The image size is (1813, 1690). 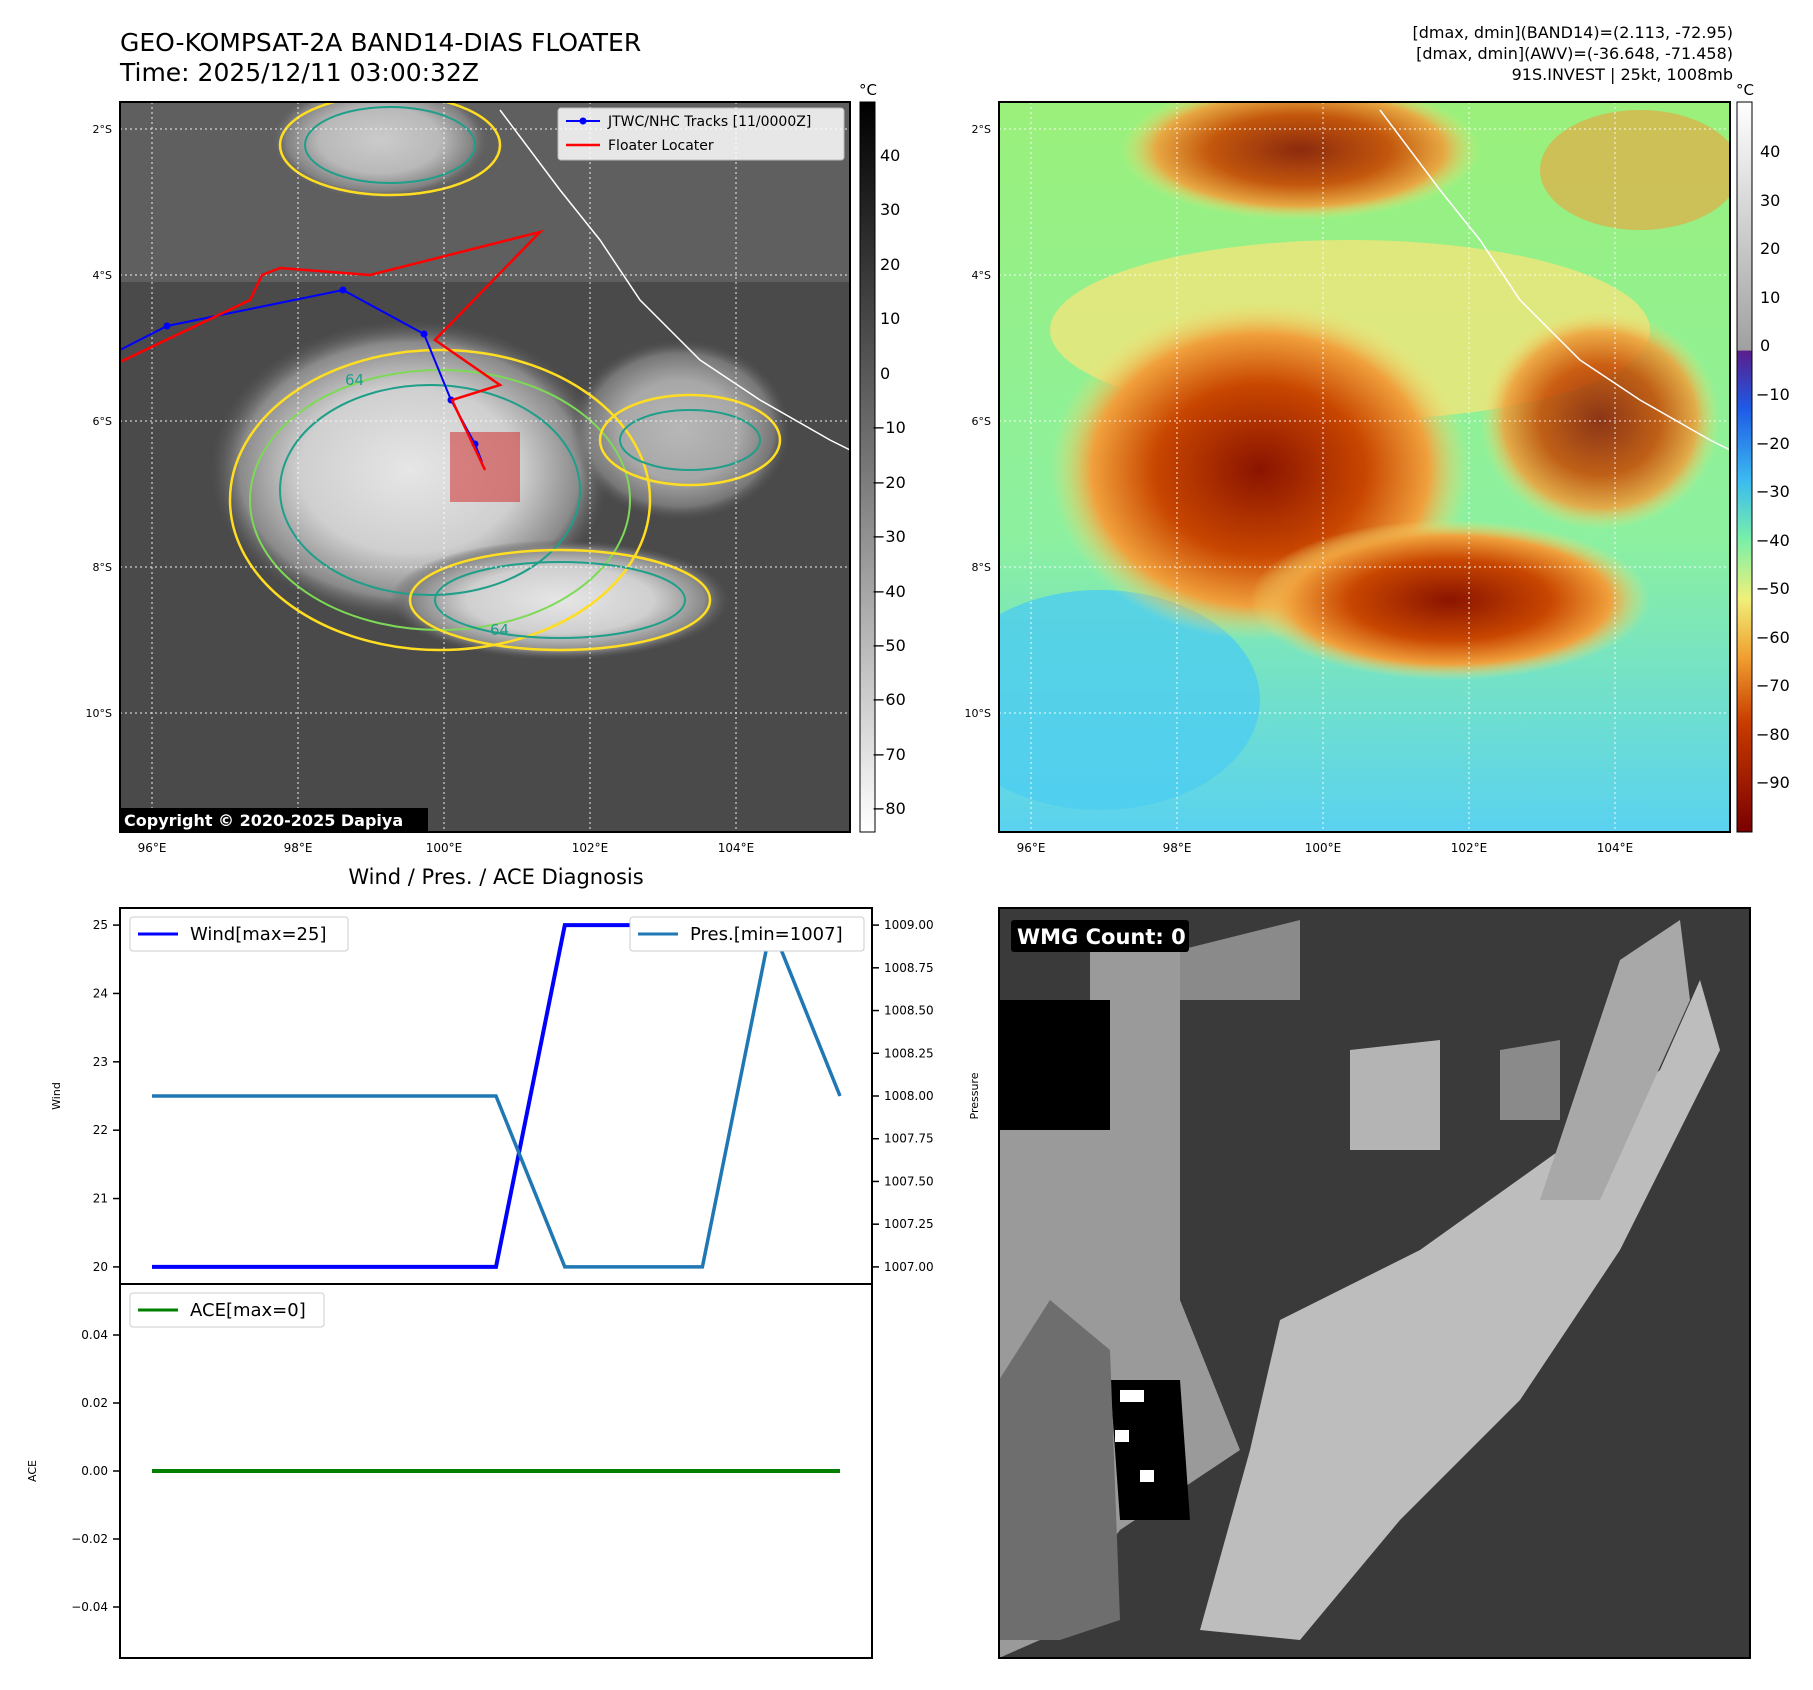 What do you see at coordinates (868, 90) in the screenshot?
I see `ir-colorbar-unit: °C` at bounding box center [868, 90].